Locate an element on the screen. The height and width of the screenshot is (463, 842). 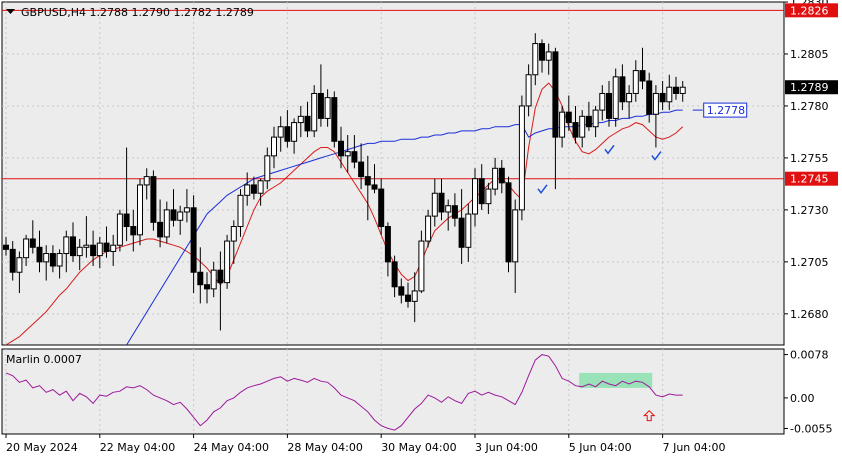
current-price-tag is located at coordinates (811, 87).